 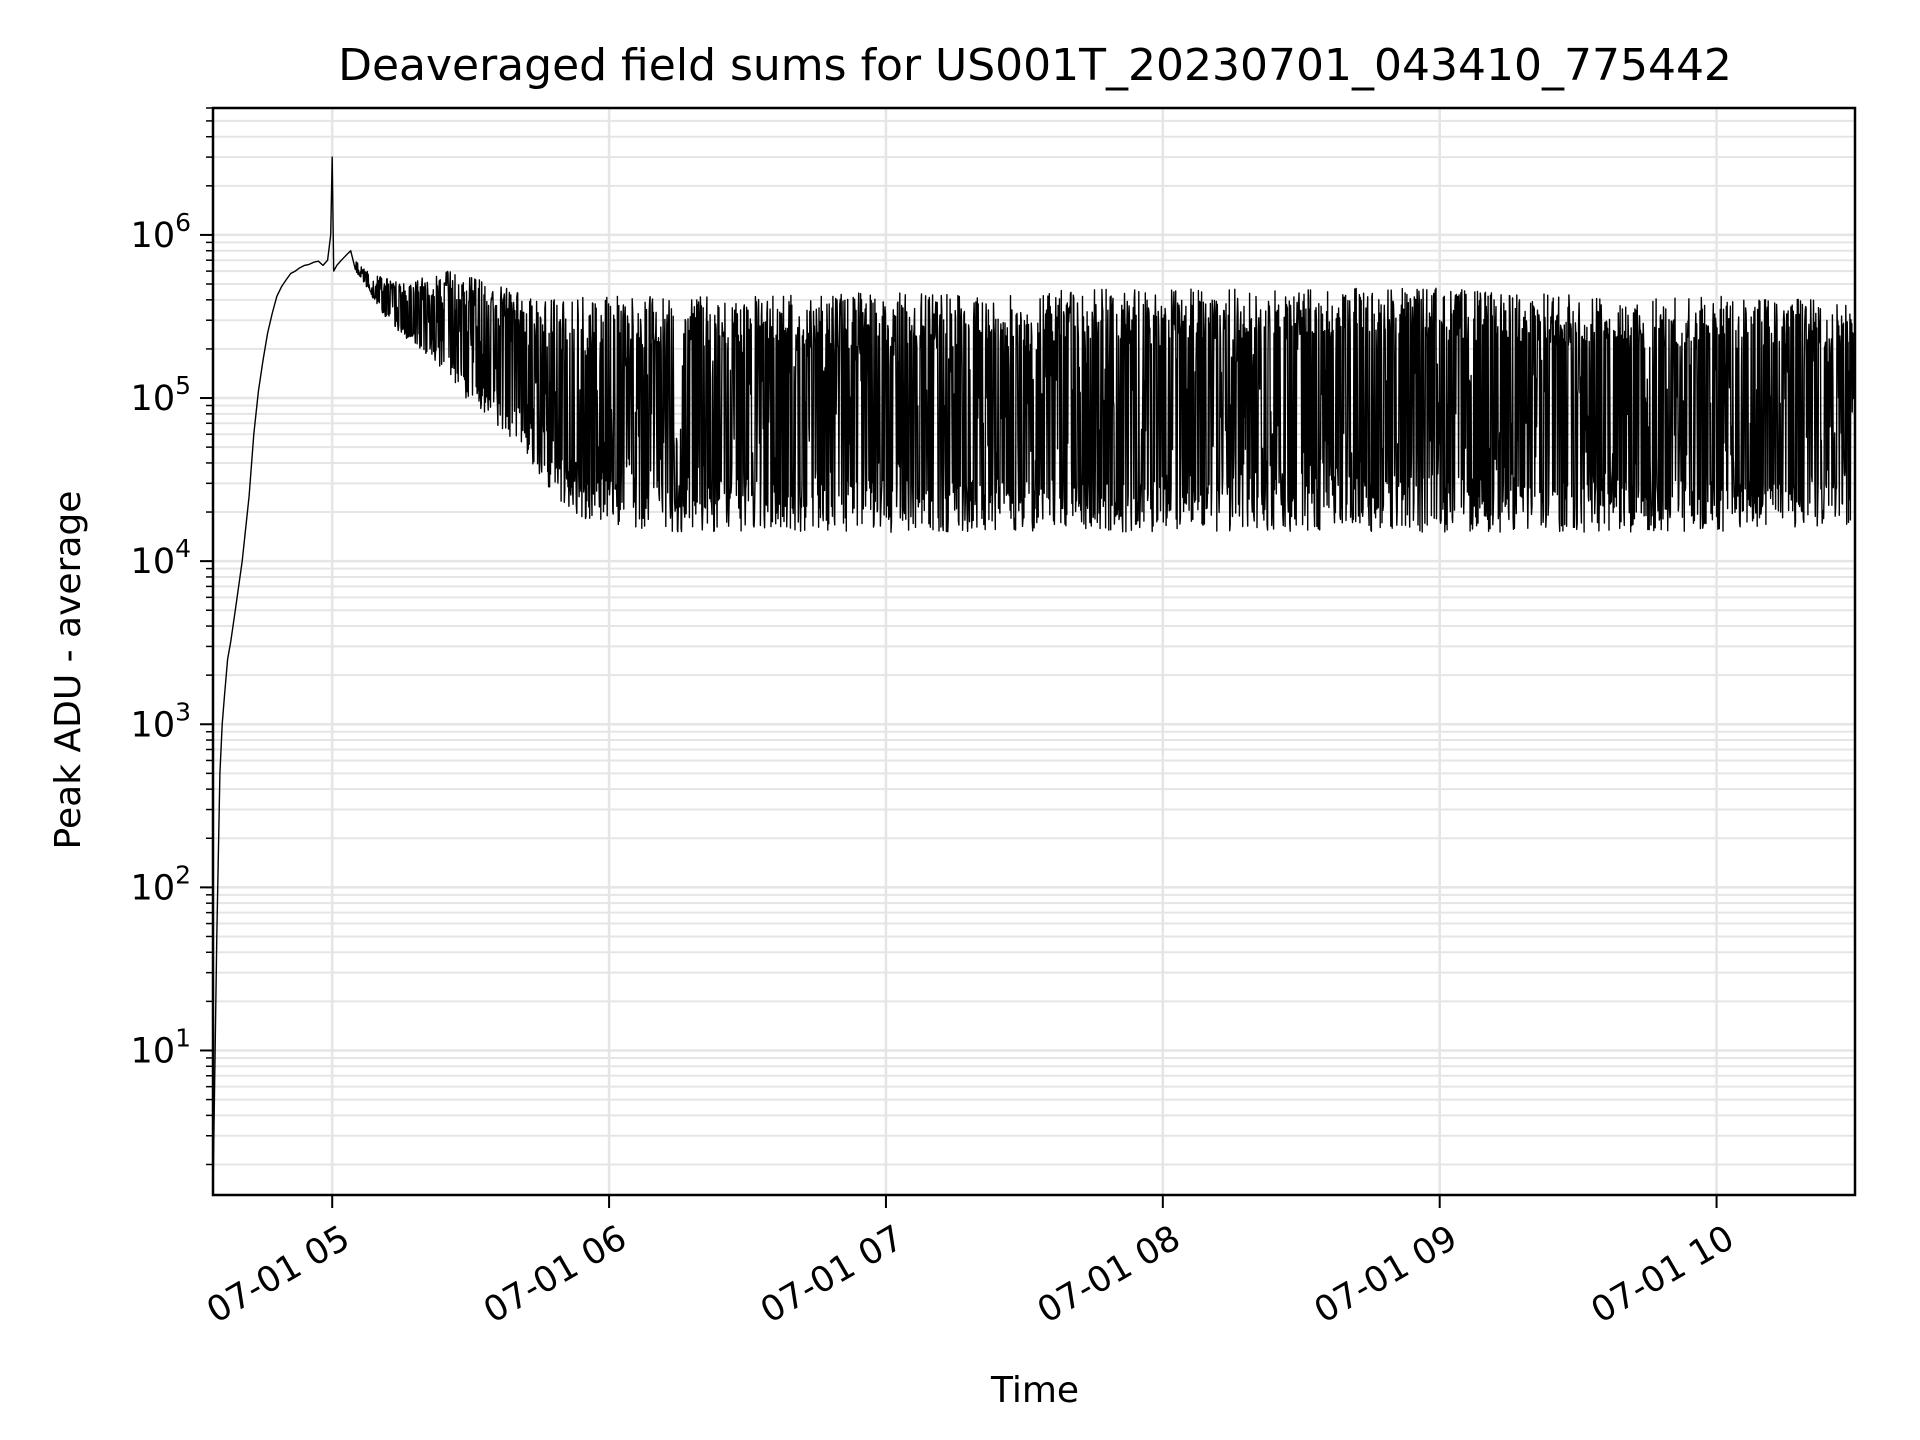 I want to click on y-tick-label: 10⁴, so click(x=161, y=558).